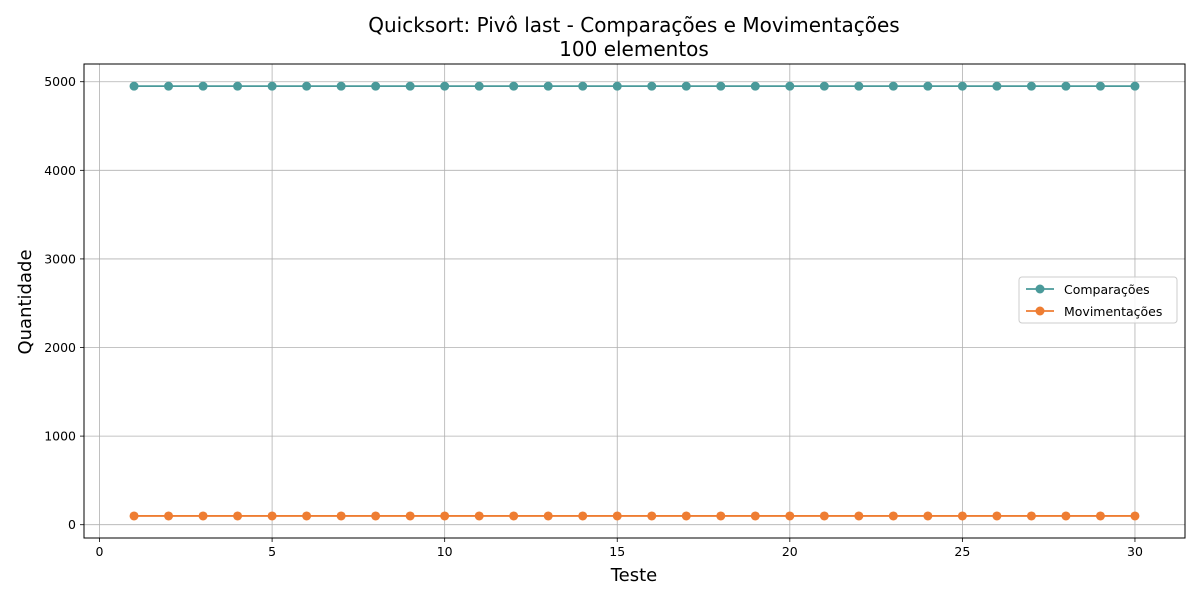 The width and height of the screenshot is (1200, 600). Describe the element at coordinates (634, 49) in the screenshot. I see `chart-subtitle: 100 elementos` at that location.